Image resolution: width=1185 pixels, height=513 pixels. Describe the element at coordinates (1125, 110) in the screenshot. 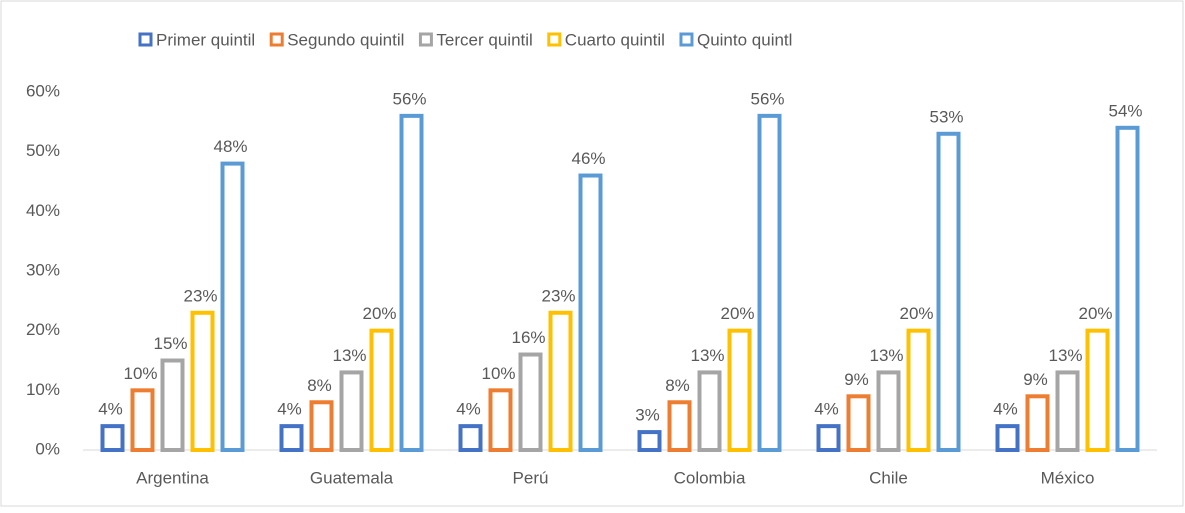

I see `data-label: 54%` at that location.